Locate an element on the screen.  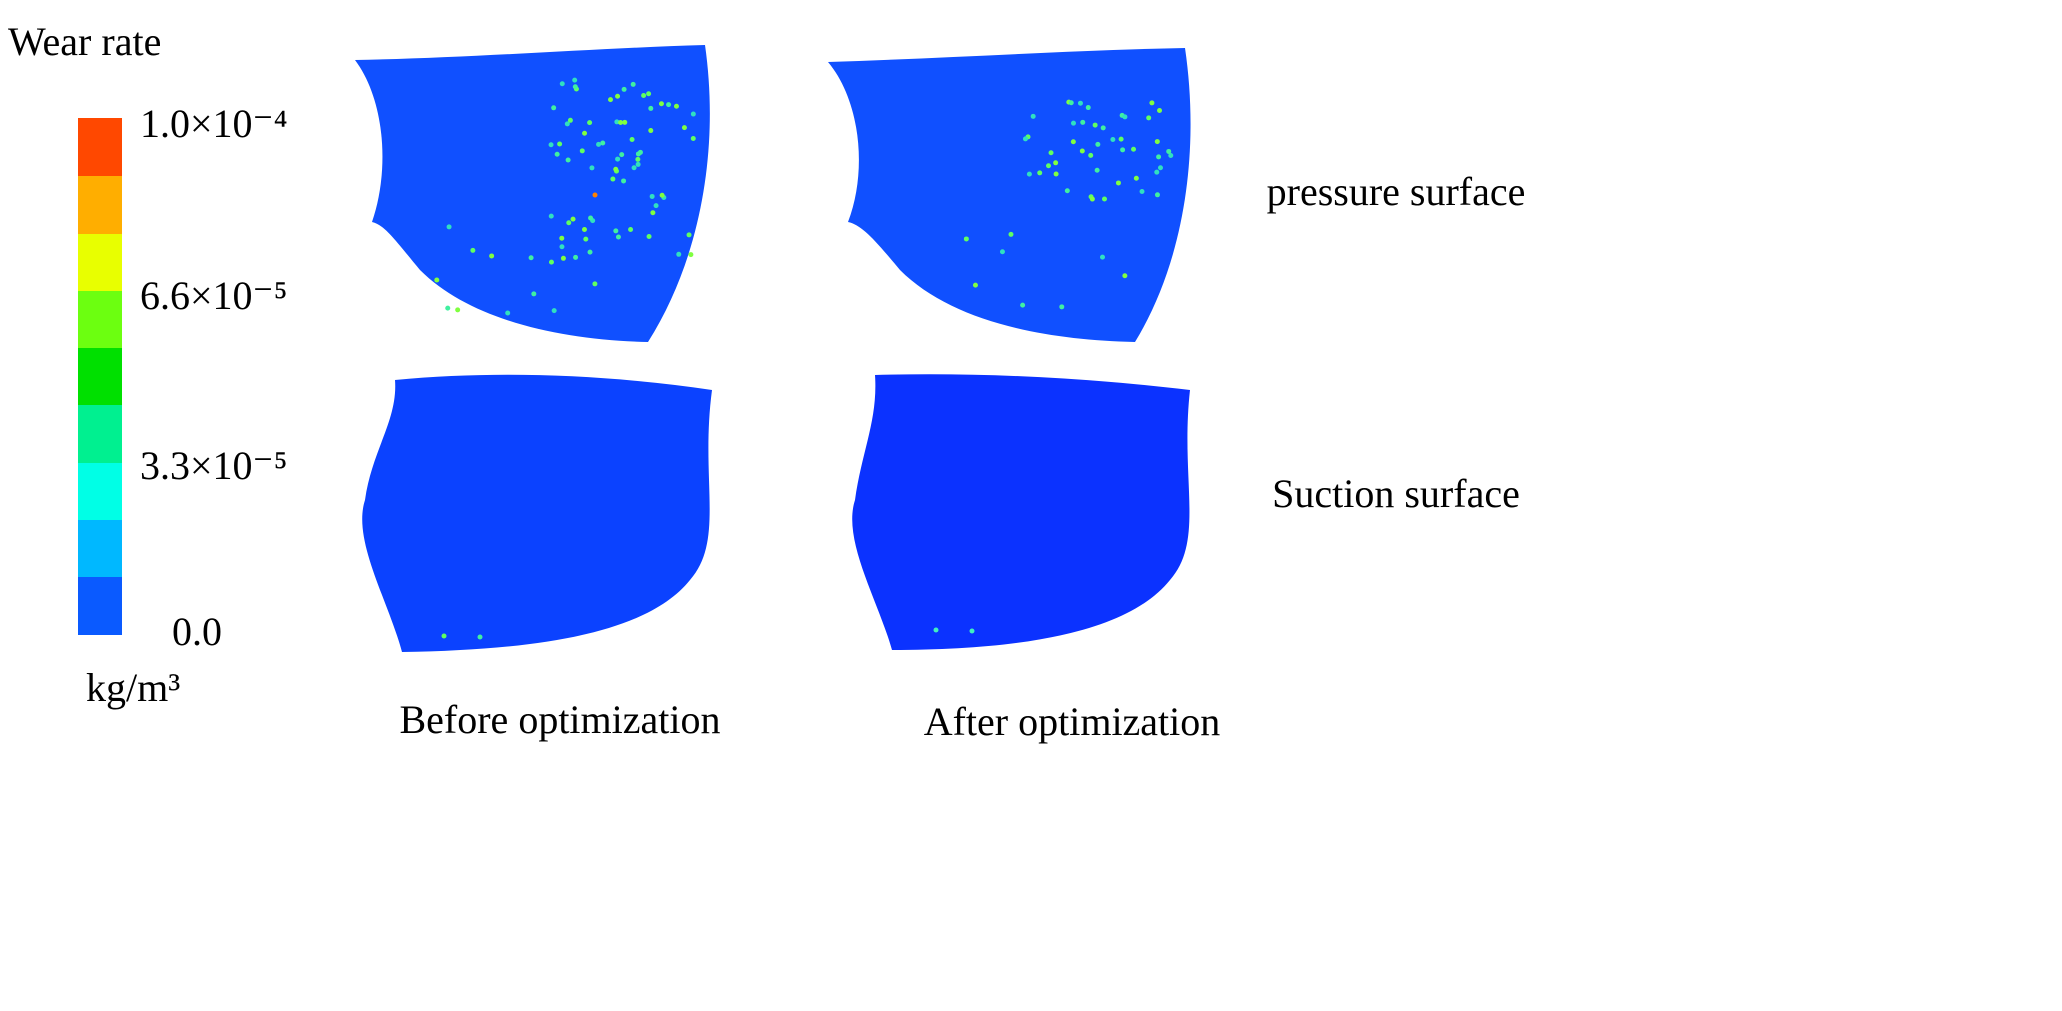
row-label: Suction surface is located at coordinates (1396, 493).